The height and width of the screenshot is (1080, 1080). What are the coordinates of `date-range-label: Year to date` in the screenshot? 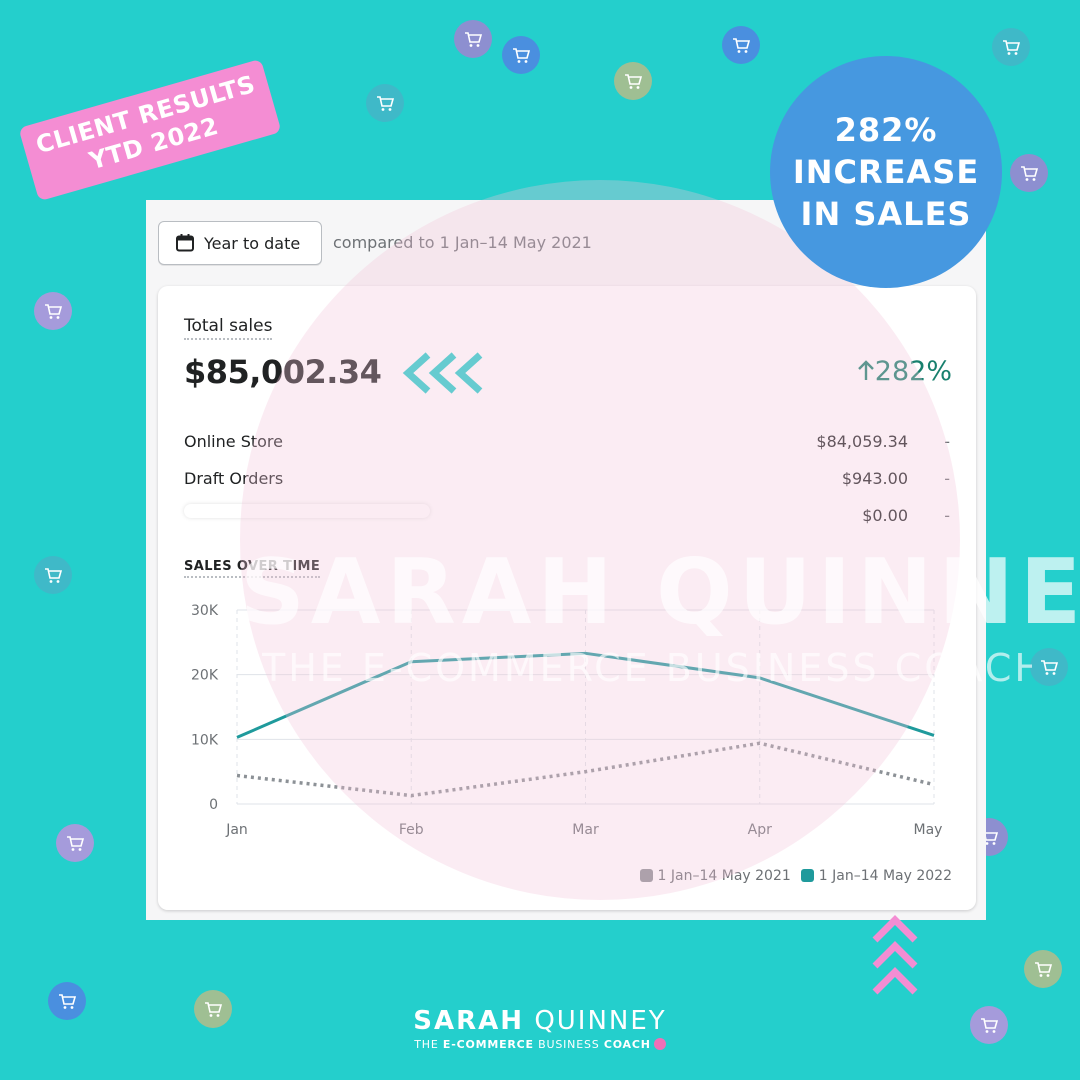 It's located at (252, 243).